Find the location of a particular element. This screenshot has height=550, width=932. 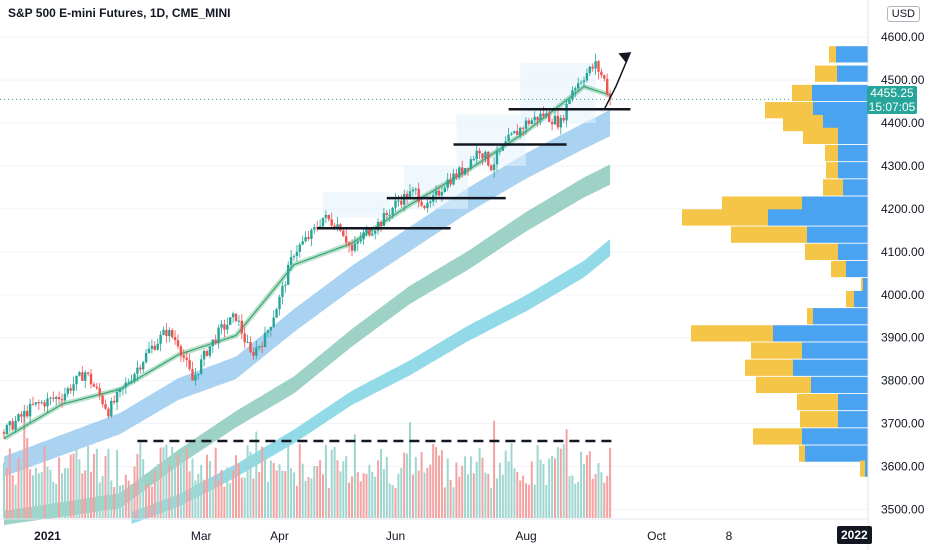

chart-title: S&P 500 E-mini Futures, 1D, CME_MINI is located at coordinates (119, 13).